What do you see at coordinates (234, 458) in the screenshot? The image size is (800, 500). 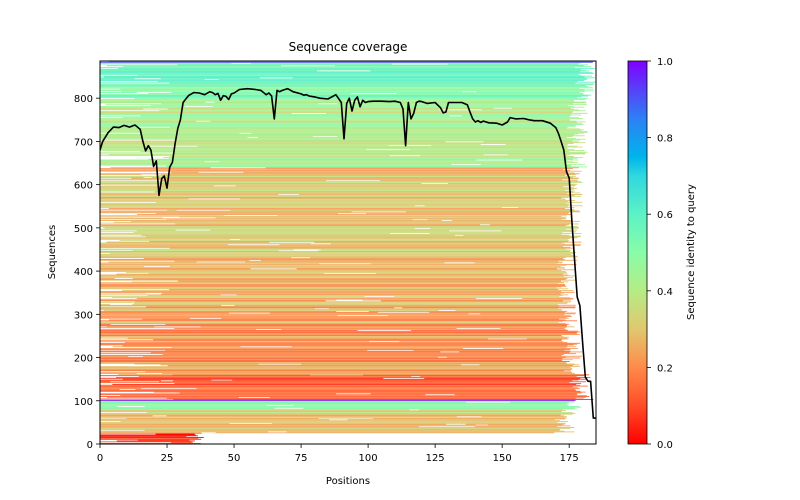 I see `x-tick-label: 50` at bounding box center [234, 458].